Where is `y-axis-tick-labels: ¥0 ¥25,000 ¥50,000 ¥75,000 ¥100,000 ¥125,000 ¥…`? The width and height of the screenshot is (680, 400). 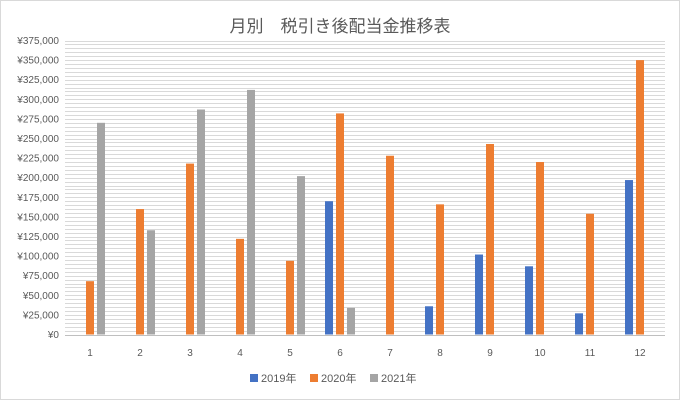 y-axis-tick-labels: ¥0 ¥25,000 ¥50,000 ¥75,000 ¥100,000 ¥125,000 ¥… is located at coordinates (37, 188).